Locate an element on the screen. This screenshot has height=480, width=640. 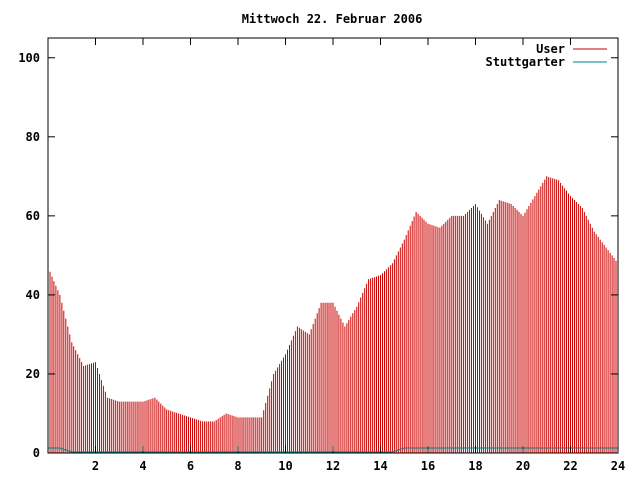
y-tick-label: 100 is located at coordinates (29, 58).